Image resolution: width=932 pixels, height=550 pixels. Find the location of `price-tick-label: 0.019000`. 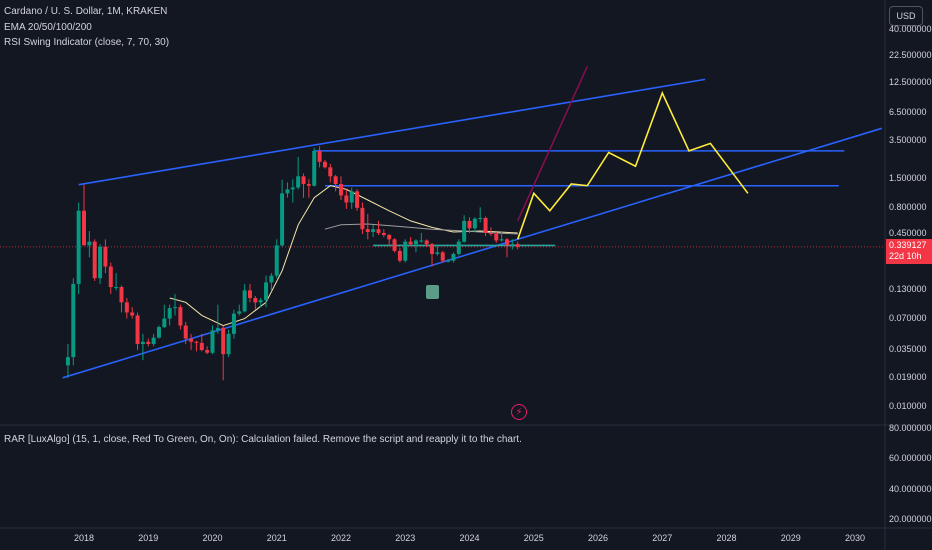

price-tick-label: 0.019000 is located at coordinates (908, 376).